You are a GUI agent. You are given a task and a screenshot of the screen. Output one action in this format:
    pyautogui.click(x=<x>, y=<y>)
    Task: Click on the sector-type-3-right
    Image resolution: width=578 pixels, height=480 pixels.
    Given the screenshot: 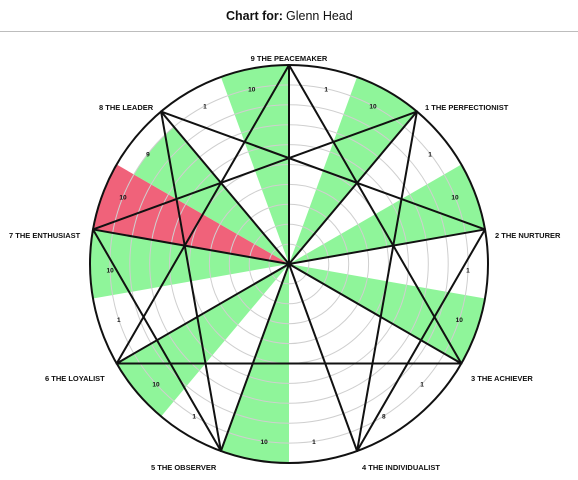 What is the action you would take?
    pyautogui.click(x=298, y=272)
    